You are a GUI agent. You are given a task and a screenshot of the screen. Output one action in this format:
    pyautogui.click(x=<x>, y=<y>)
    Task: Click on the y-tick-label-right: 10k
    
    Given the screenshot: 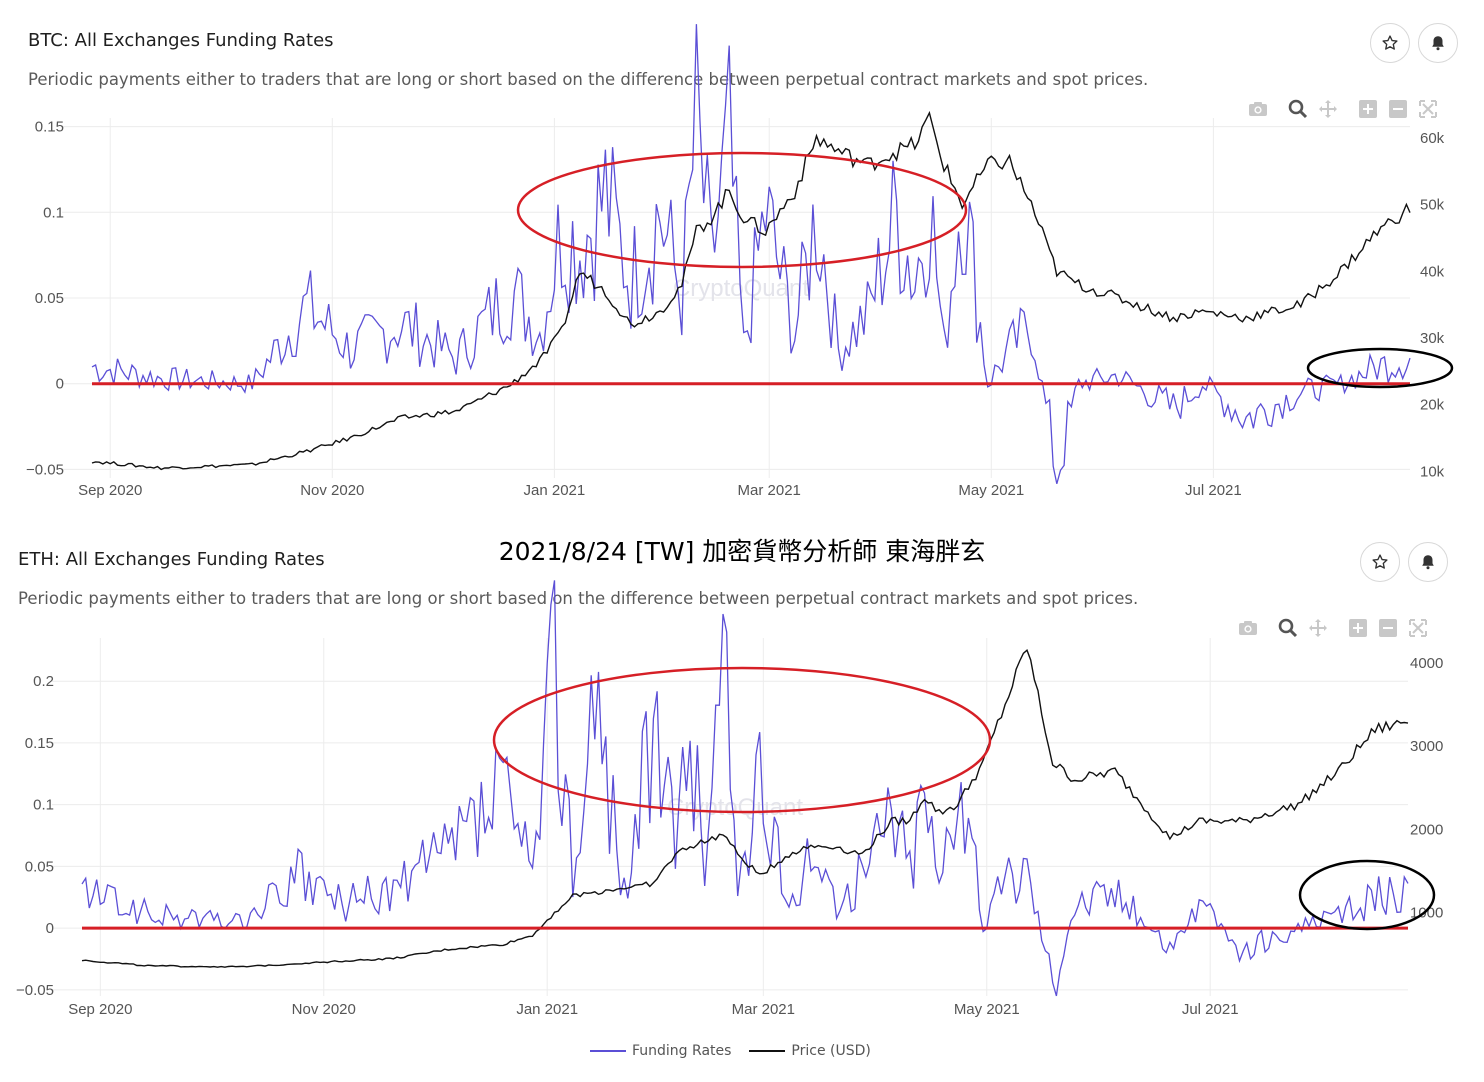 What is the action you would take?
    pyautogui.click(x=1432, y=471)
    